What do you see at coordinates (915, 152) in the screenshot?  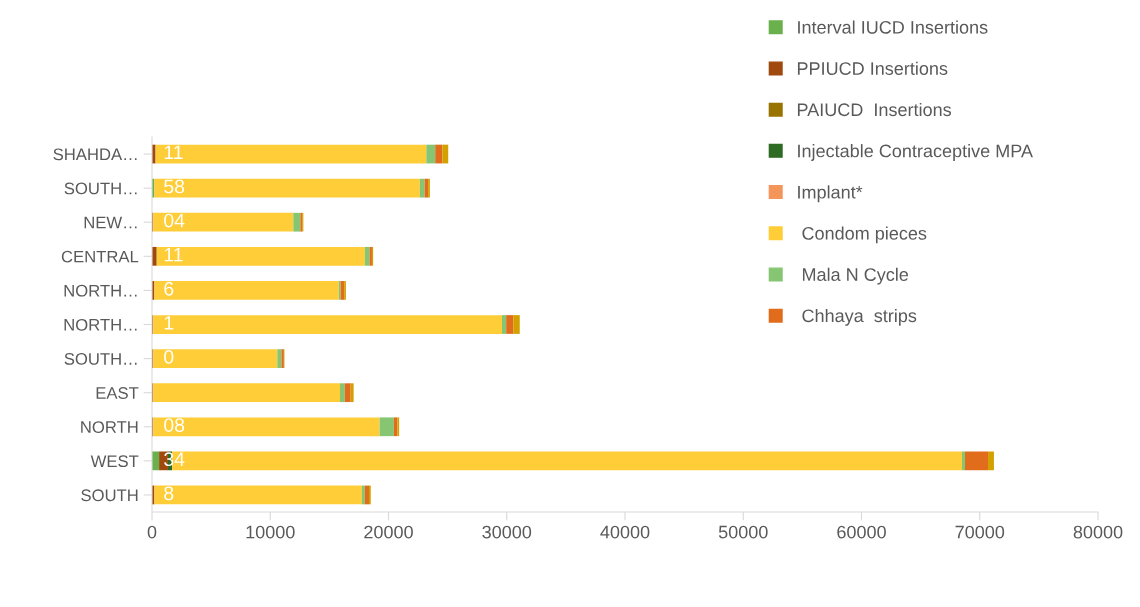 I see `legend-label: Injectable Contraceptive MPA` at bounding box center [915, 152].